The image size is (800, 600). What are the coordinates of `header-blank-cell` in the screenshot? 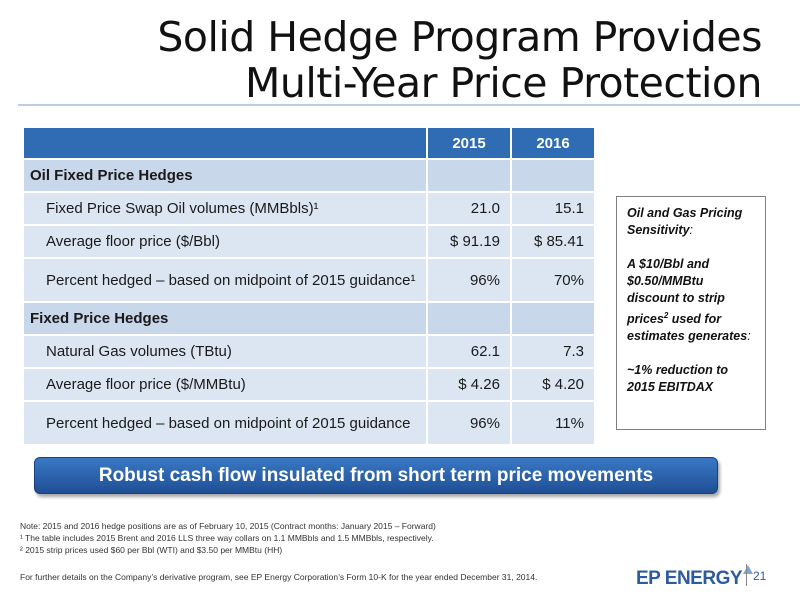 It's located at (226, 144).